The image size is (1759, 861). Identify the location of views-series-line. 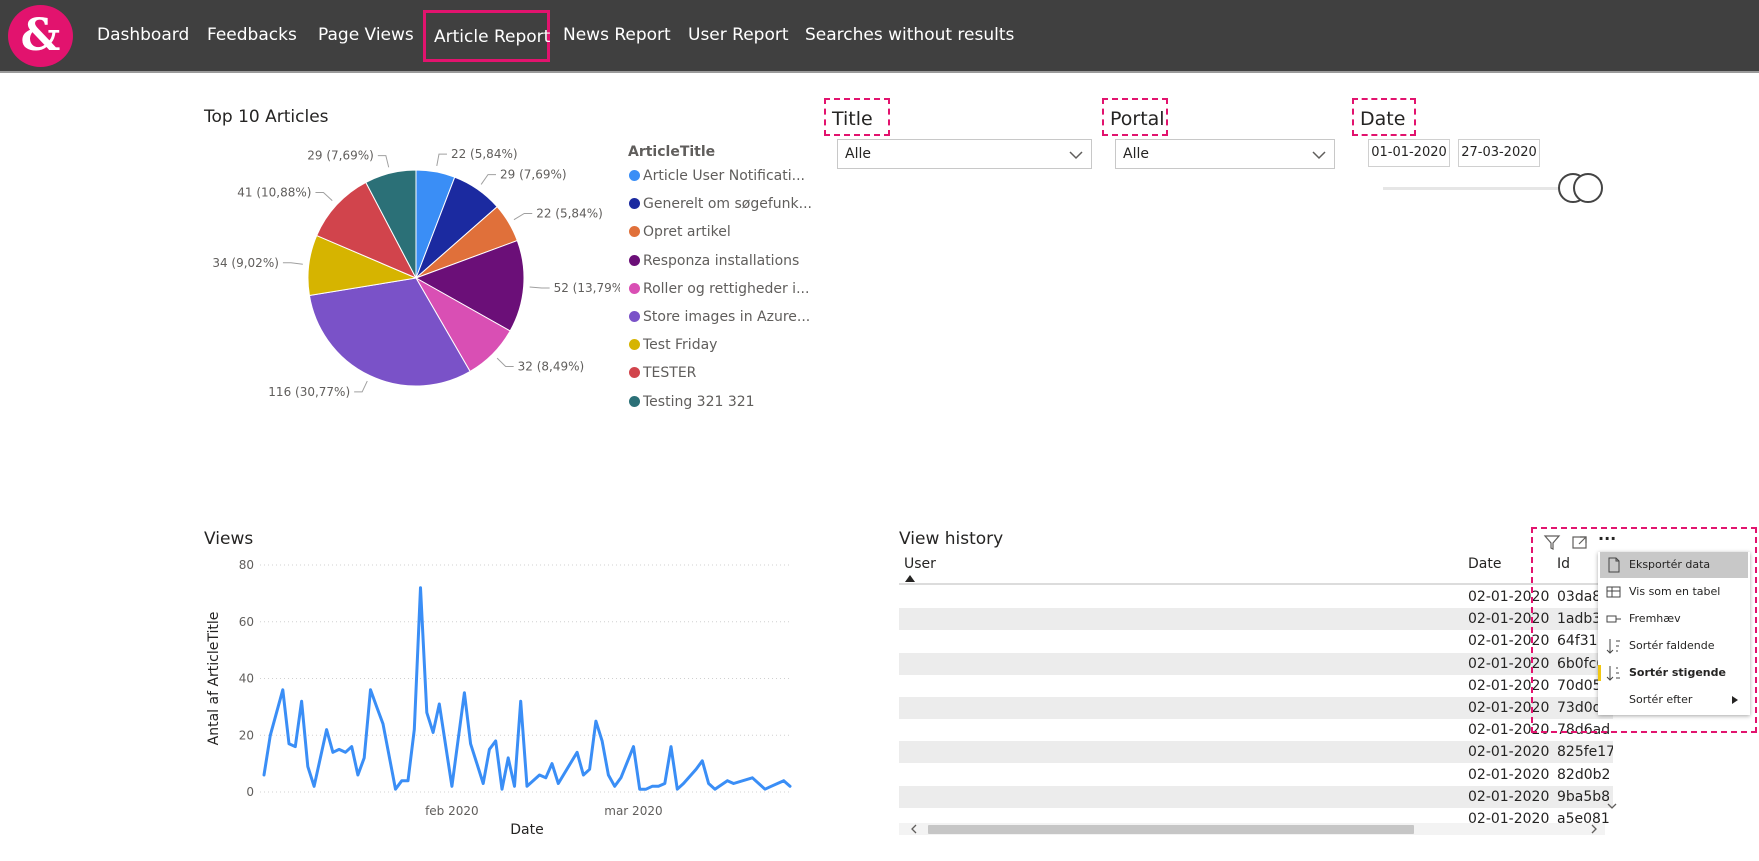
(527, 688).